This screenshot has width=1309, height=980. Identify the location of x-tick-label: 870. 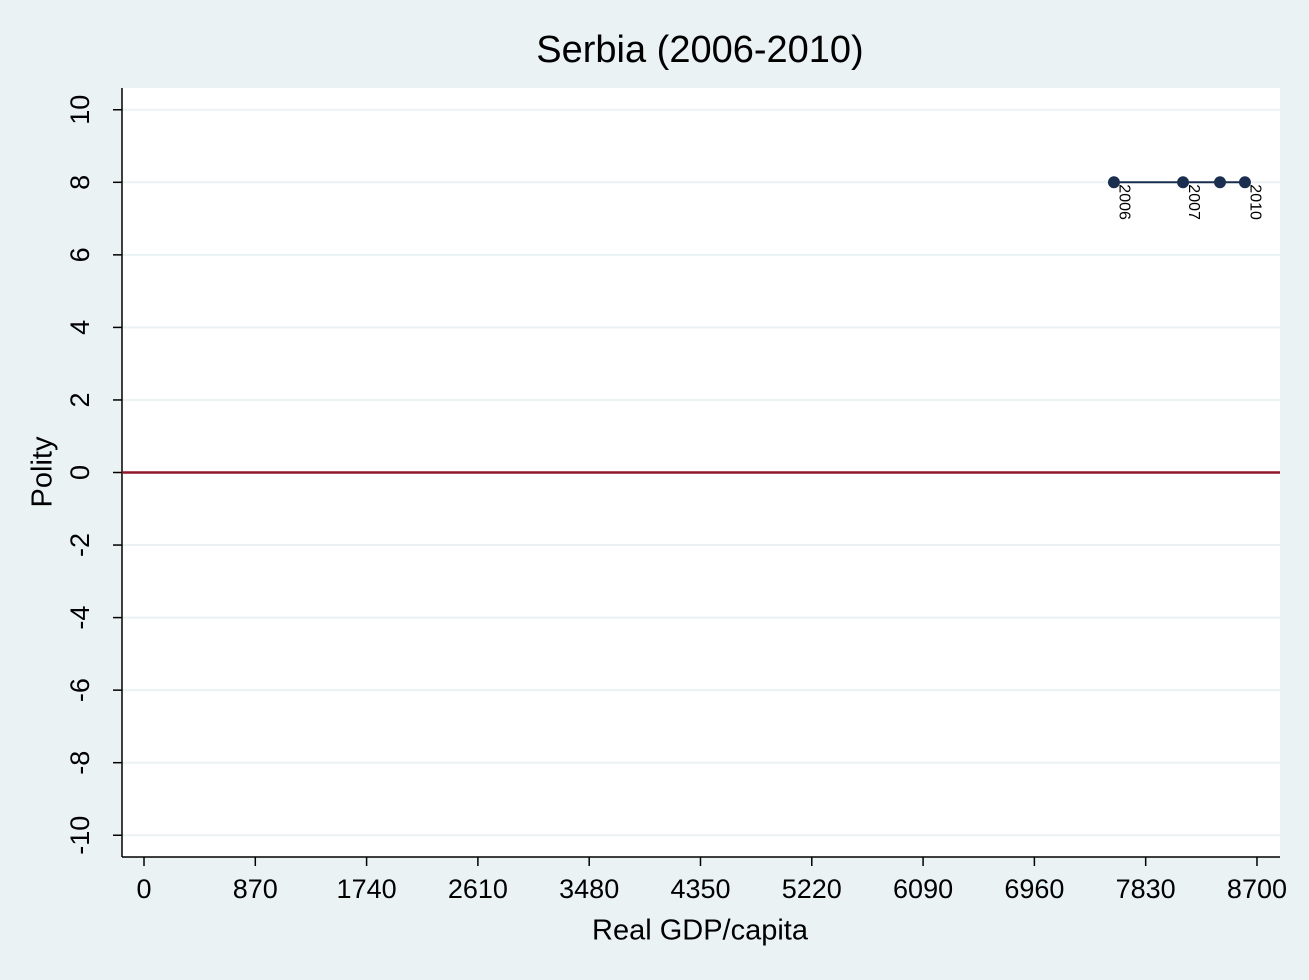
(255, 889).